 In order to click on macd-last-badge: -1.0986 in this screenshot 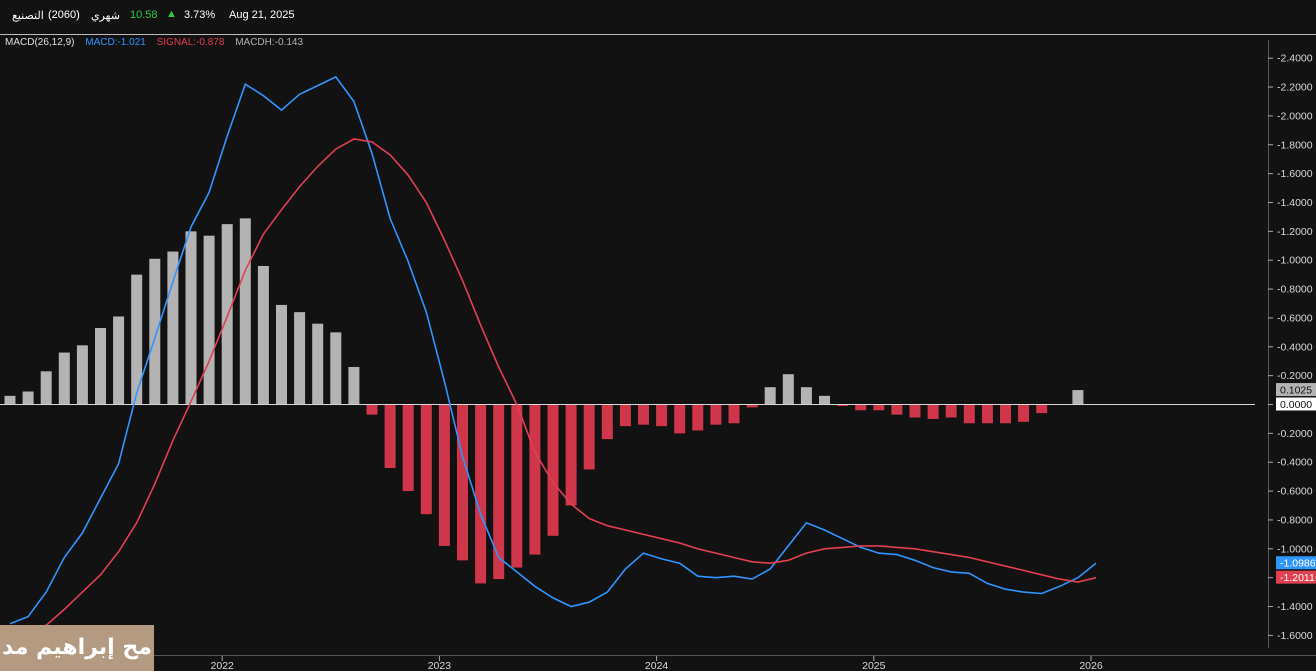, I will do `click(1296, 563)`.